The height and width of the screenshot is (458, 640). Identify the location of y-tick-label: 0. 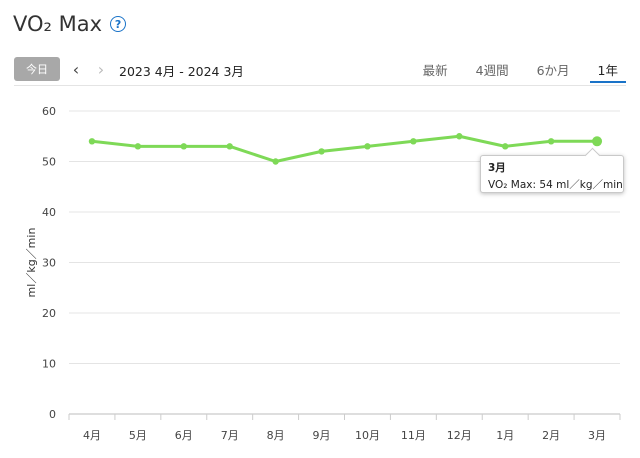
(52, 414).